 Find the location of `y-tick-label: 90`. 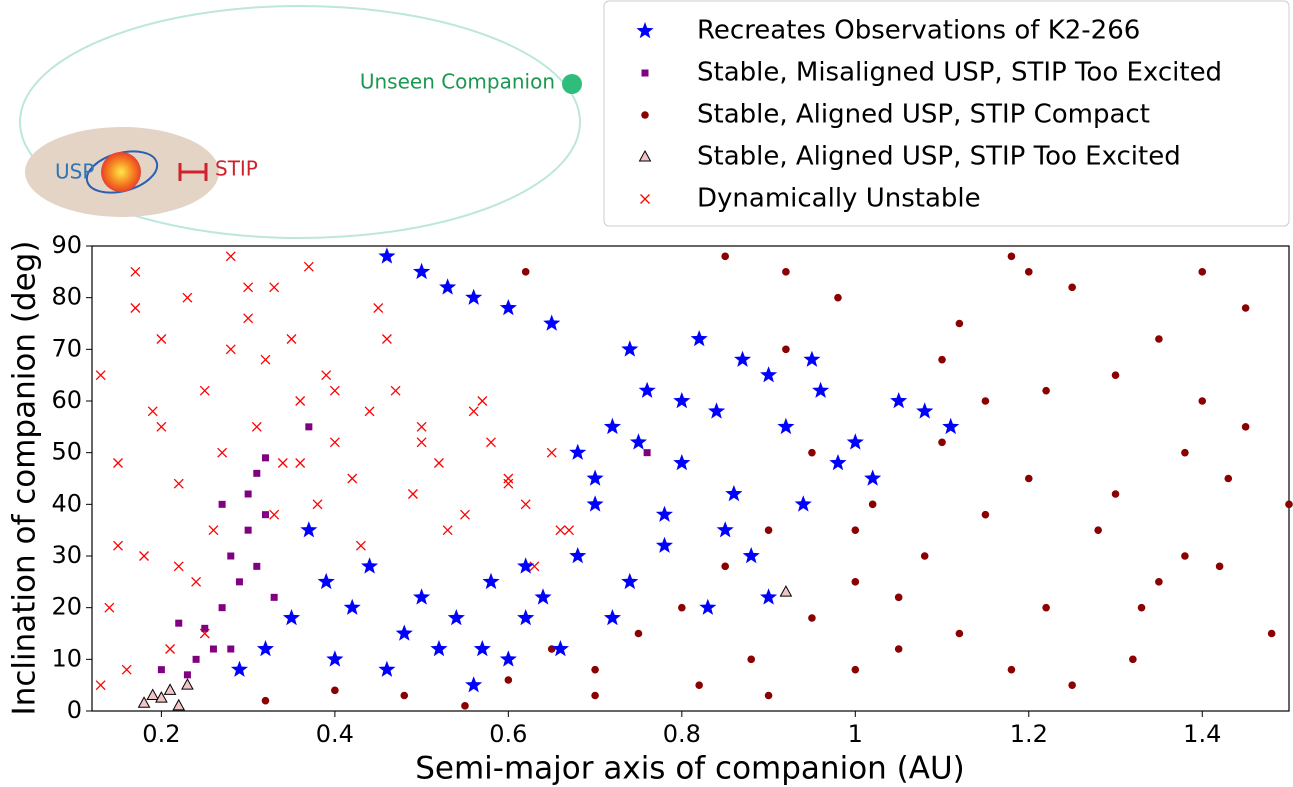

y-tick-label: 90 is located at coordinates (66, 245).